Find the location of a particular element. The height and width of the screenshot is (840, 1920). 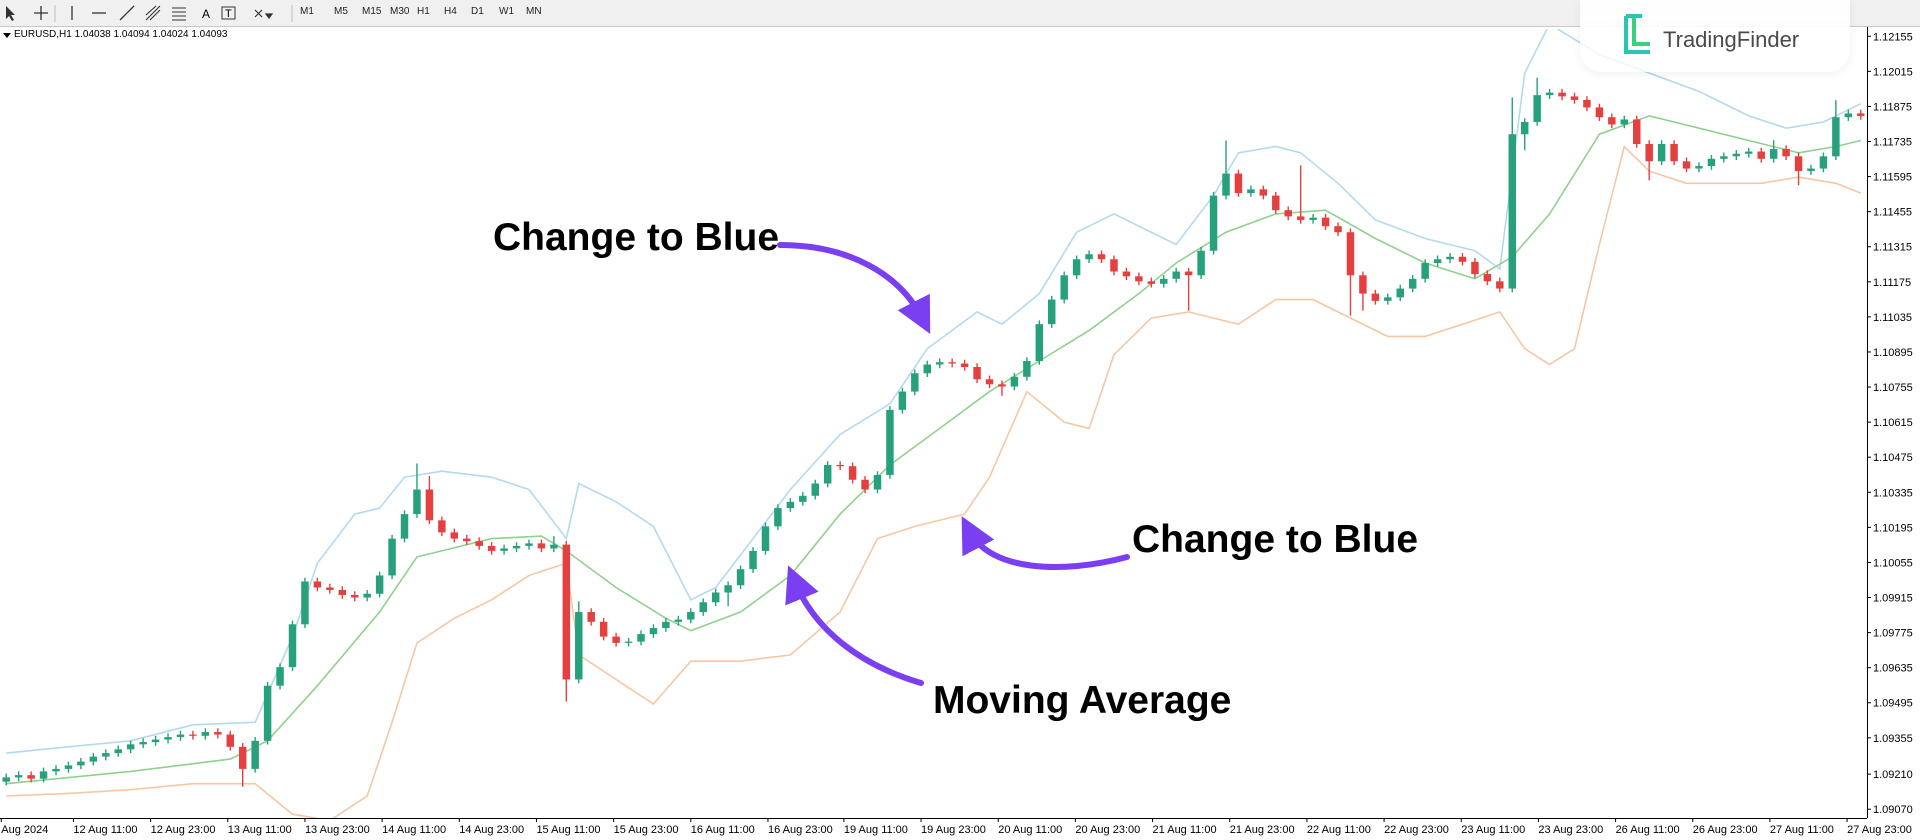

label-tool: T is located at coordinates (228, 14).